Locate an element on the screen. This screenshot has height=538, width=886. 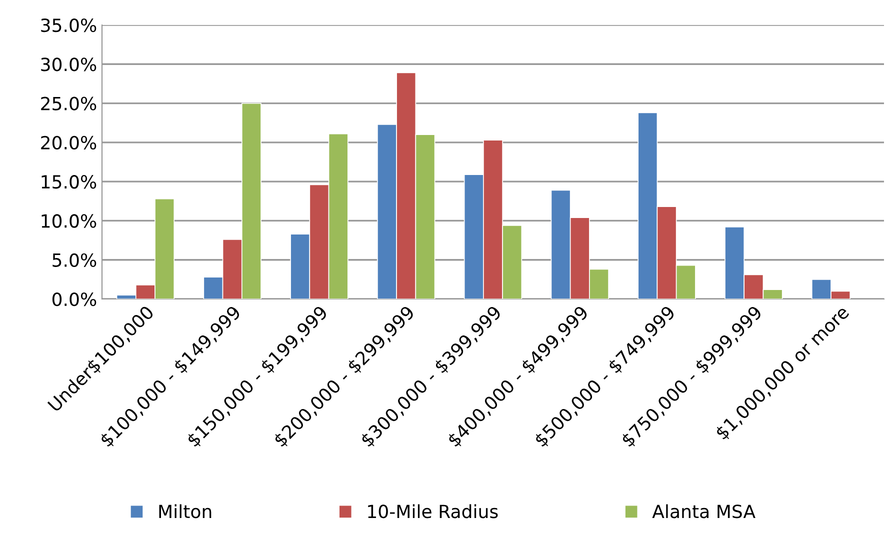
y-tick-label: 30.0% is located at coordinates (68, 65).